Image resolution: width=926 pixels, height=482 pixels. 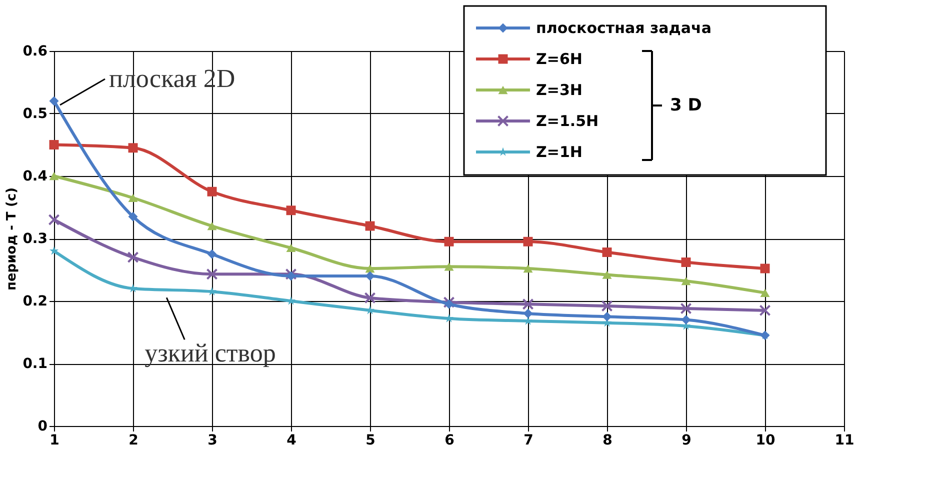 What do you see at coordinates (559, 59) in the screenshot?
I see `legend-label: Z=6H` at bounding box center [559, 59].